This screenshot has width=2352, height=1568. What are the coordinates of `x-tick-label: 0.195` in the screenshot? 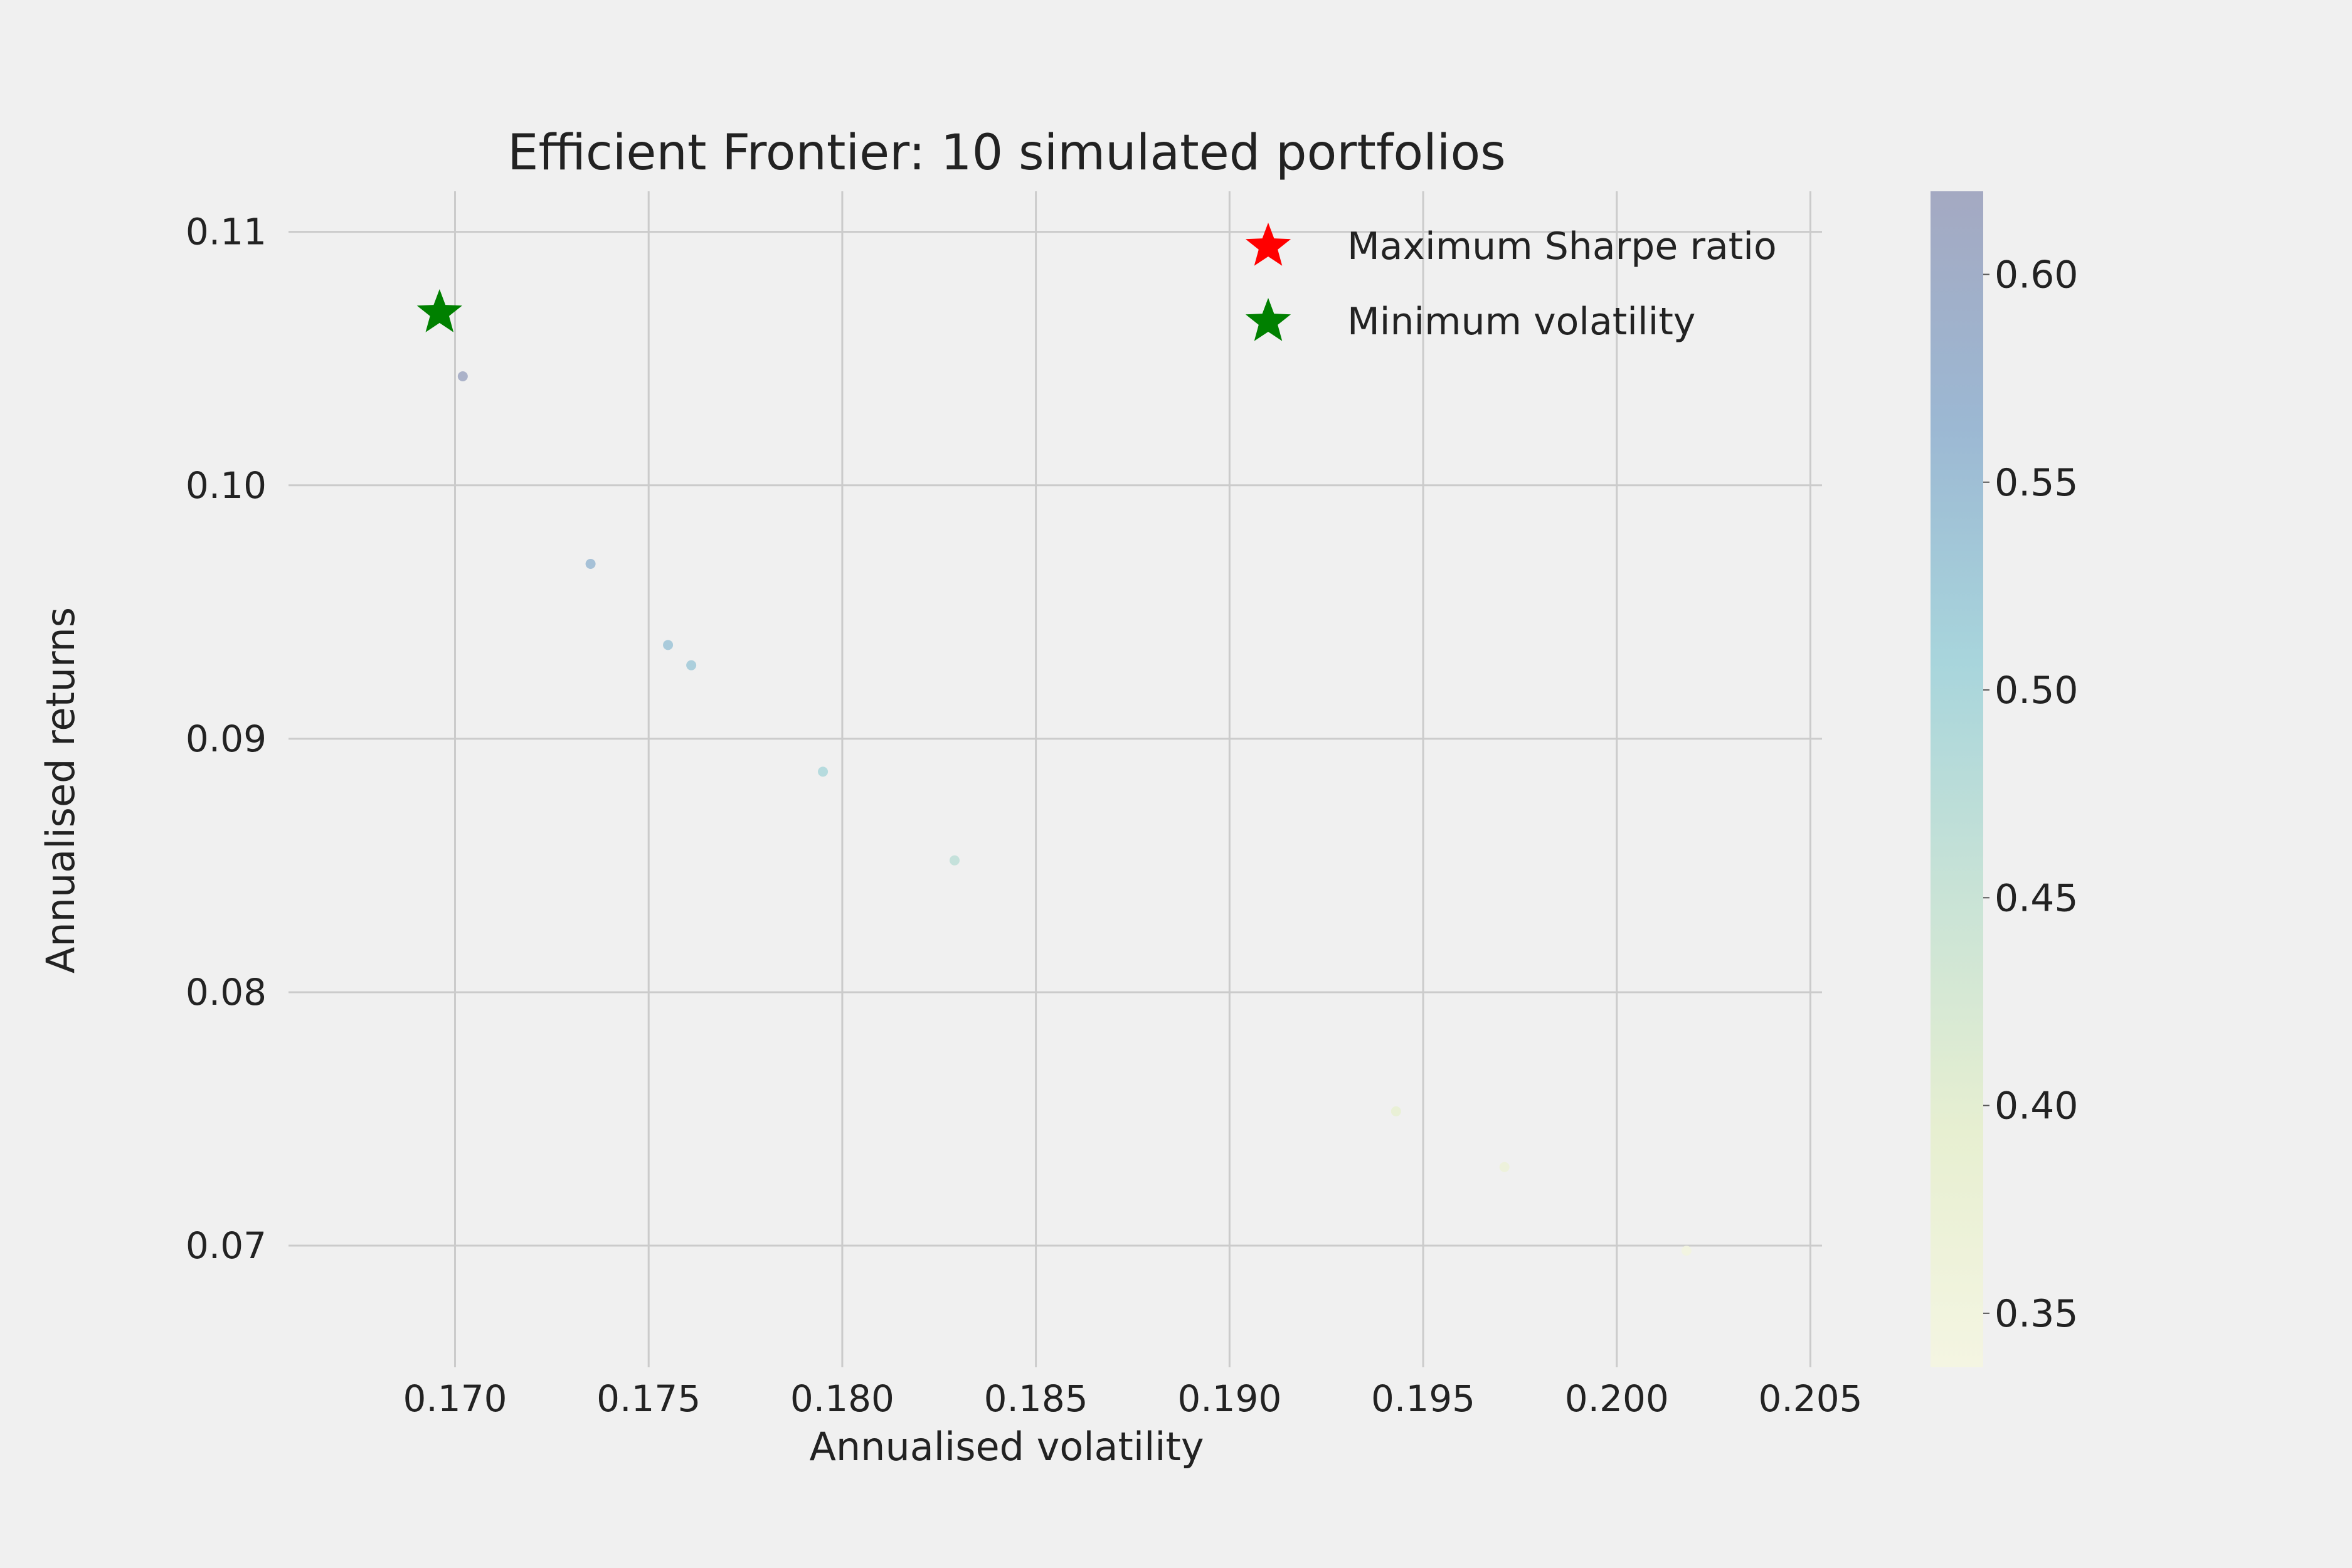 It's located at (1423, 1398).